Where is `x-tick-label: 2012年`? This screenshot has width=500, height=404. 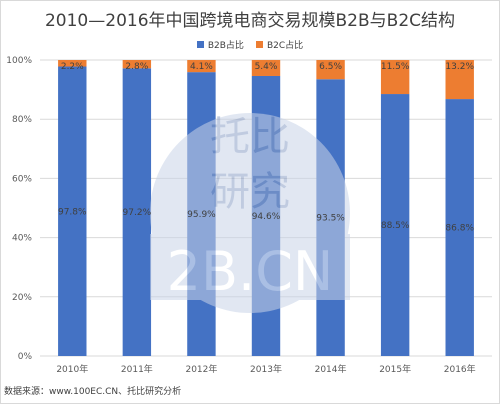
x-tick-label: 2012年 is located at coordinates (201, 369).